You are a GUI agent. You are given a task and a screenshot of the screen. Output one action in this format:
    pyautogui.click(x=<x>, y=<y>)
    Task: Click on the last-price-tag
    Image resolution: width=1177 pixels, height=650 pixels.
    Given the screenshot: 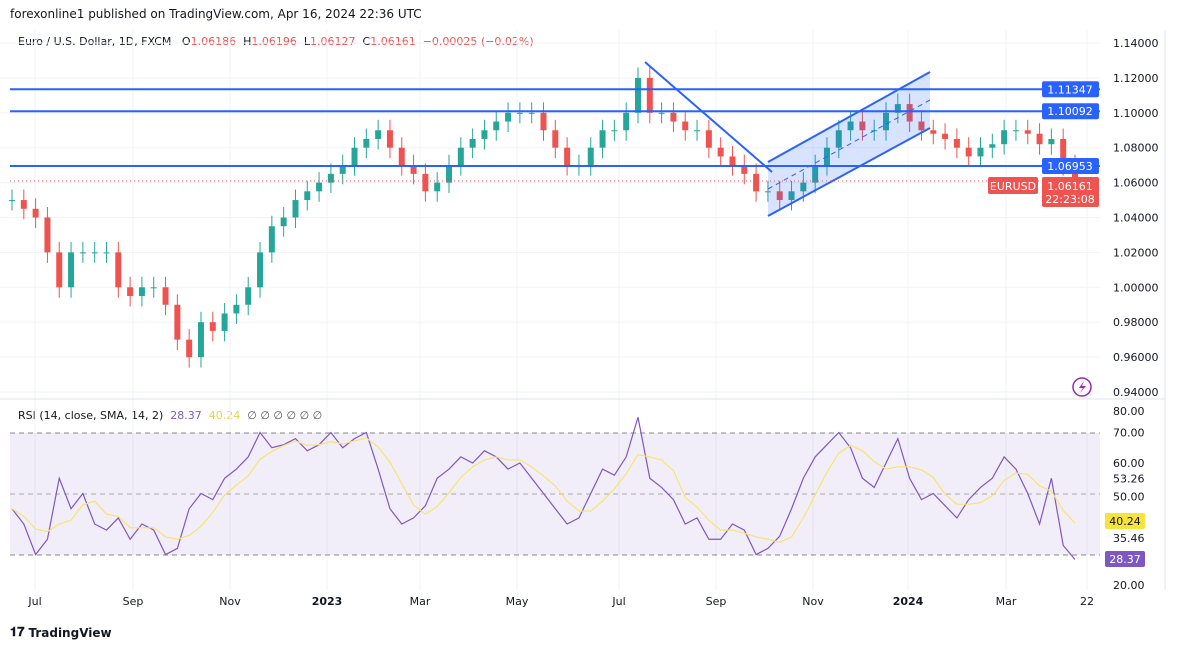 What is the action you would take?
    pyautogui.click(x=1070, y=192)
    